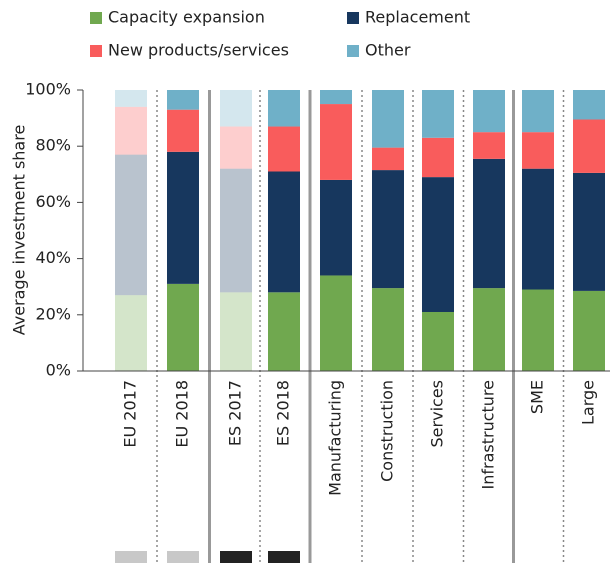  I want to click on legend-label: Other, so click(388, 50).